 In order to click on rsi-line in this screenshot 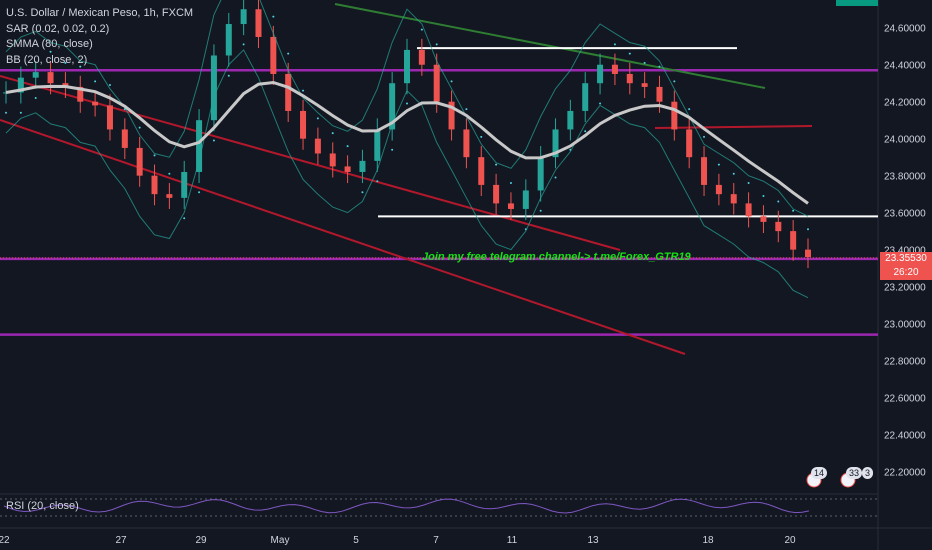, I will do `click(406, 506)`.